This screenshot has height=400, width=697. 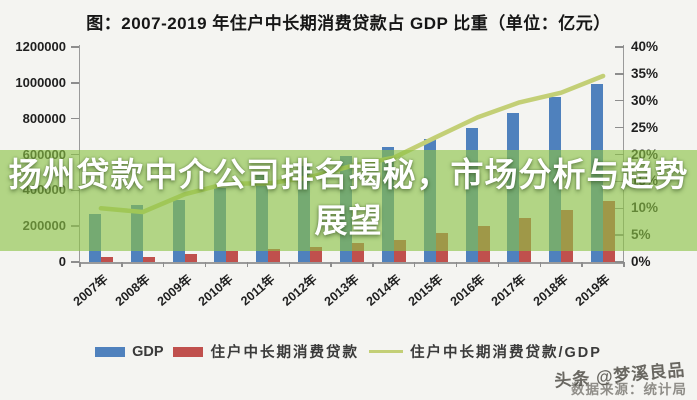 I want to click on right-axis-tick-label: 40%, so click(x=645, y=46).